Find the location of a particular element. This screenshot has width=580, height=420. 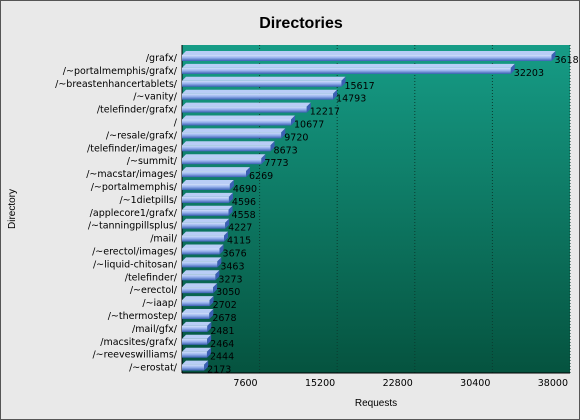

bar-group: 32203 is located at coordinates (363, 71).